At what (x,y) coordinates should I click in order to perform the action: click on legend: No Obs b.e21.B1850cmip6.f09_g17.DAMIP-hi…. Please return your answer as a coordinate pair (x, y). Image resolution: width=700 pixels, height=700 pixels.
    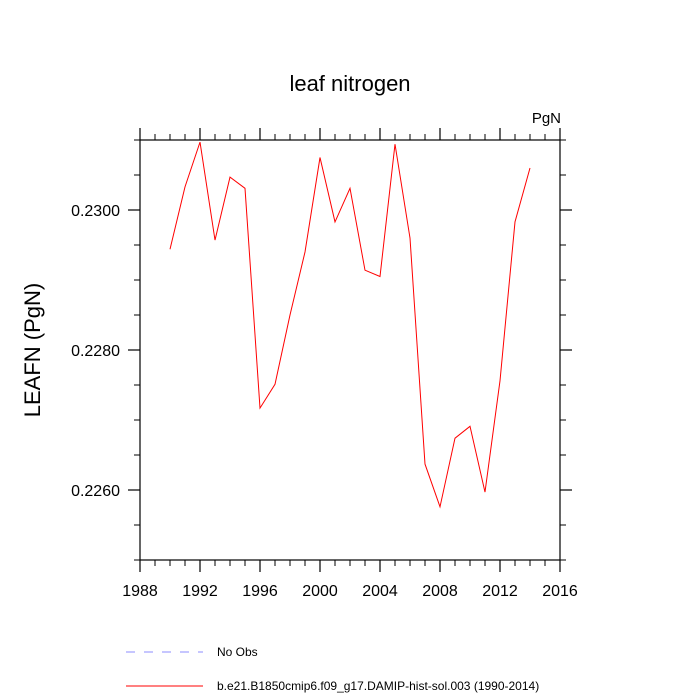
    Looking at the image, I should click on (332, 669).